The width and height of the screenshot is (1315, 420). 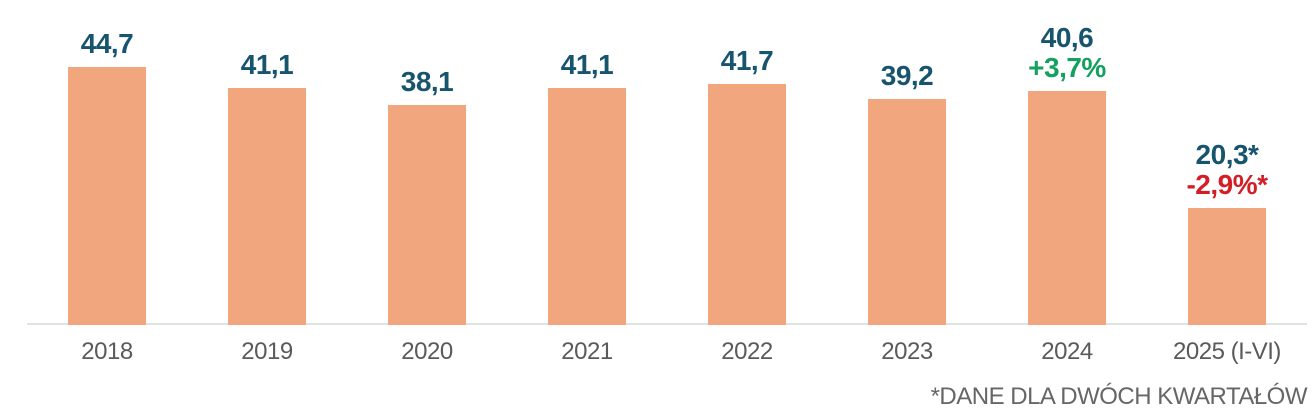 I want to click on bar-label-group: 39,2, so click(x=907, y=76).